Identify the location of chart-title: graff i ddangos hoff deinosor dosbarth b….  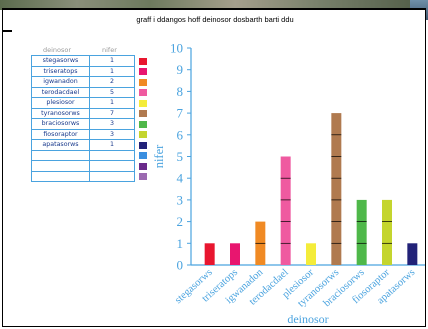
(215, 19).